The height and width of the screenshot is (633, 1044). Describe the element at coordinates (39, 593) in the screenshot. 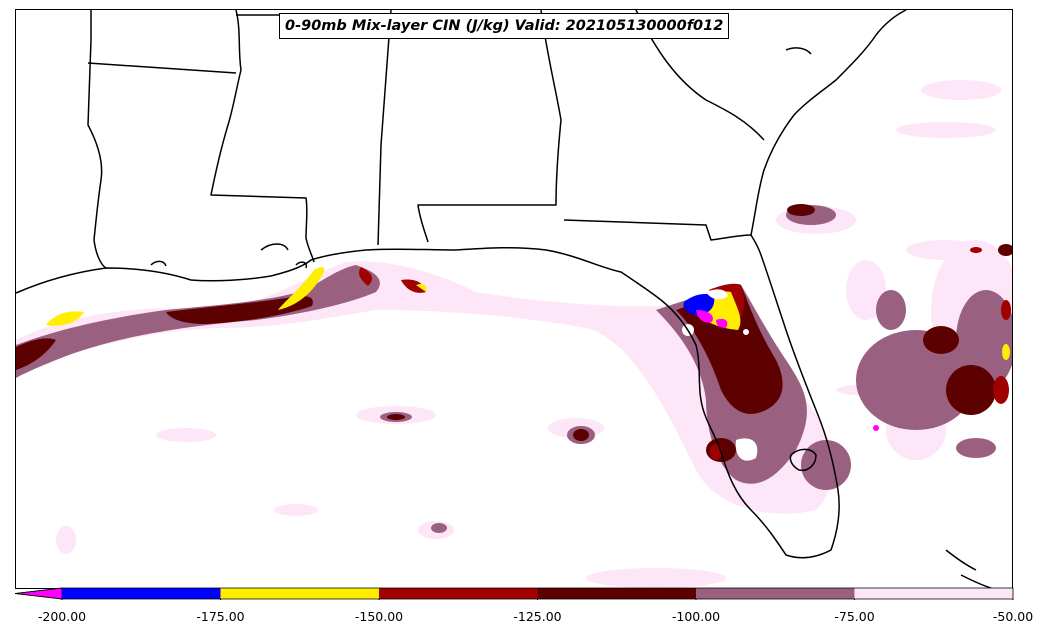

I see `colorbar-extend-min` at that location.